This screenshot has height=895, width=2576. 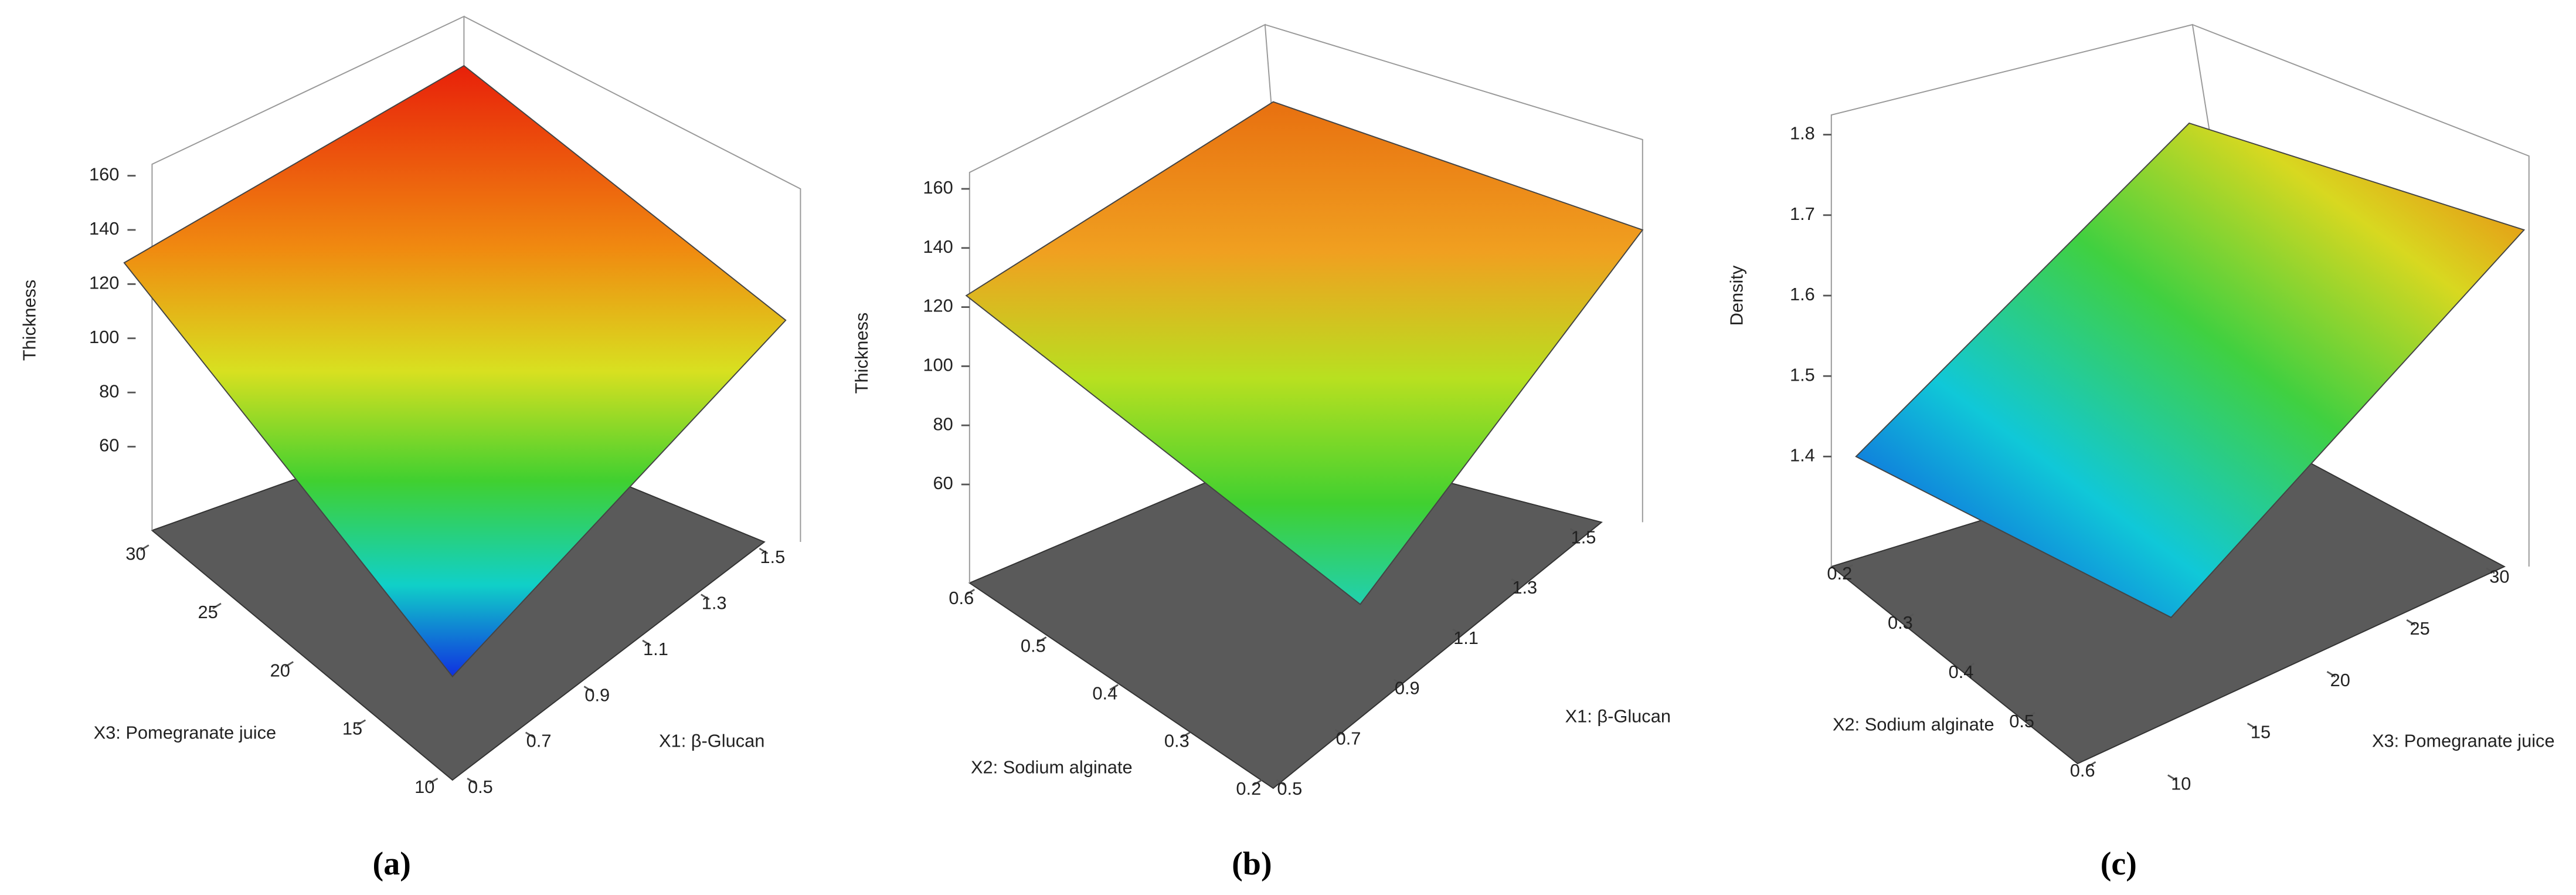 What do you see at coordinates (280, 670) in the screenshot?
I see `y-tick-label: 20` at bounding box center [280, 670].